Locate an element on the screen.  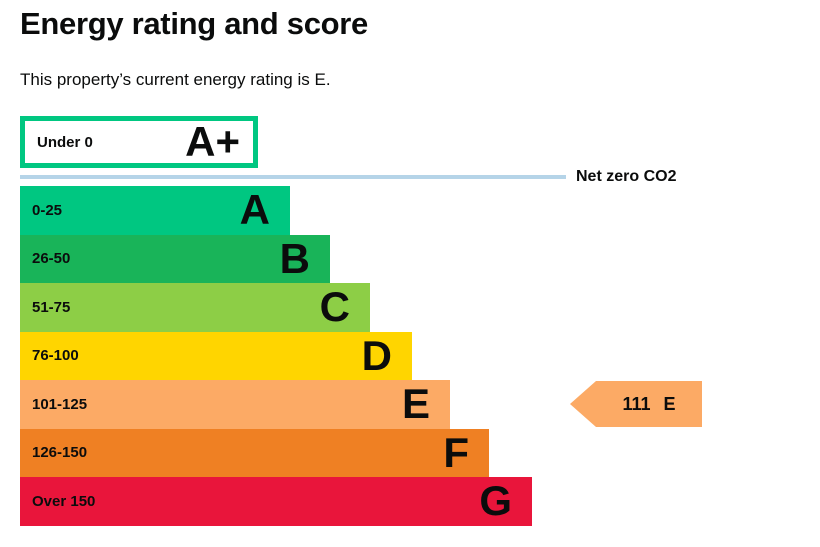
net-zero-label: Net zero CO2 is located at coordinates (626, 176).